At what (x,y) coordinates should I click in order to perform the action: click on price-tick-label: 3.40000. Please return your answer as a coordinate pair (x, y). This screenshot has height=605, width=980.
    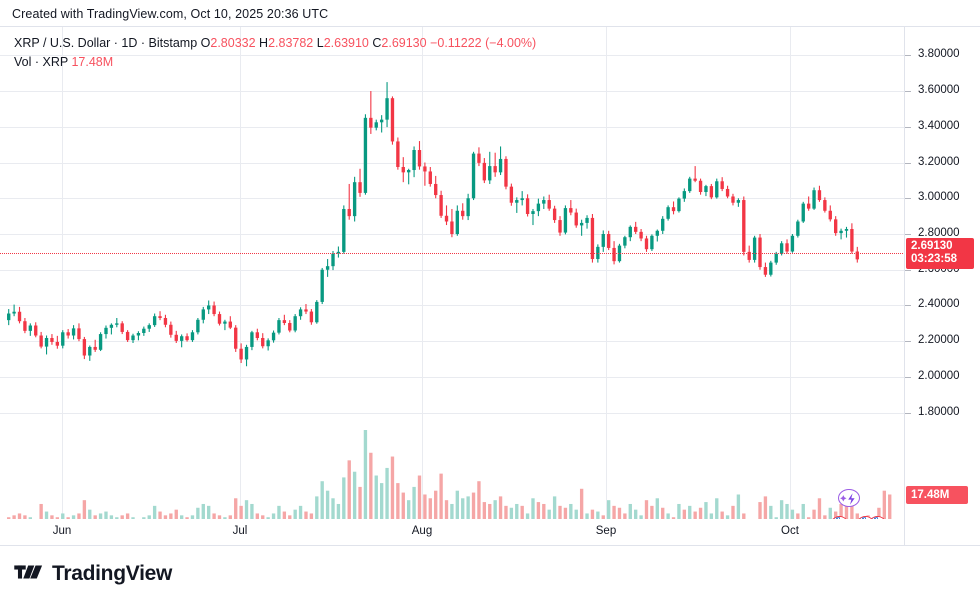
    Looking at the image, I should click on (942, 126).